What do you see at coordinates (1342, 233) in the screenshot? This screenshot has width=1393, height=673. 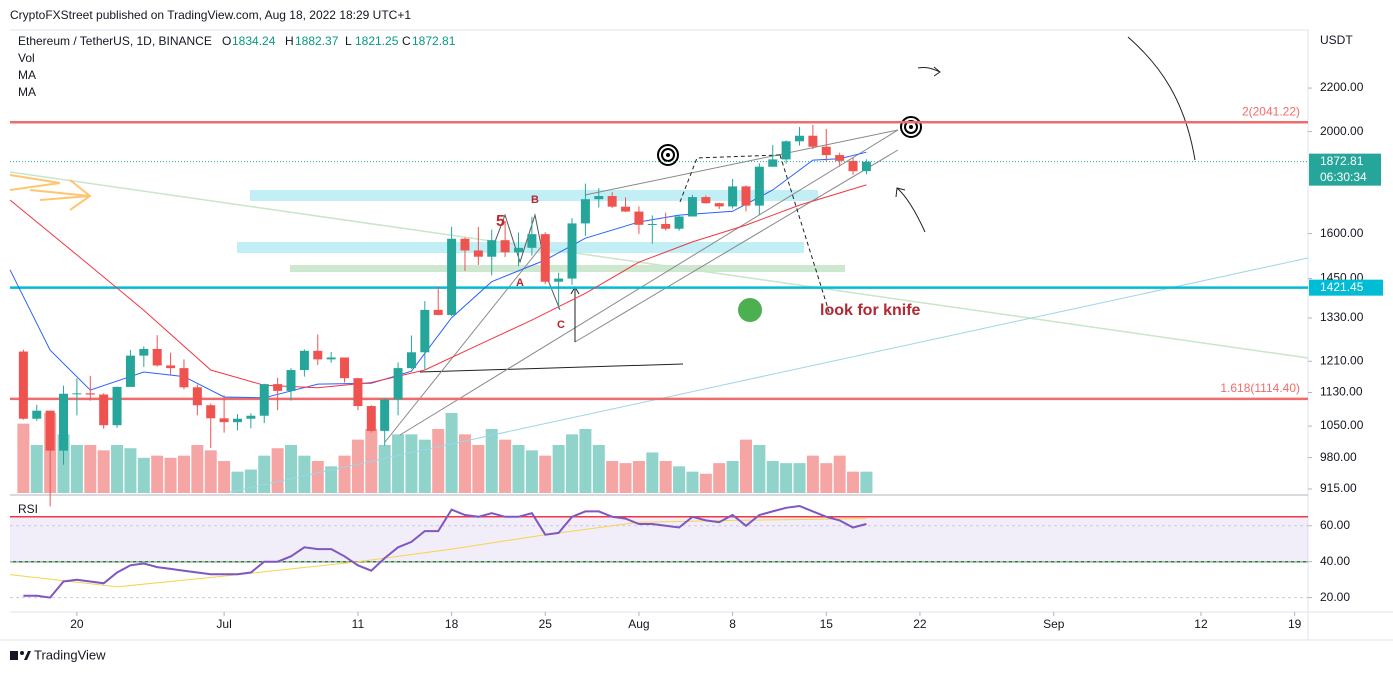 I see `y-tick-label: 1600.00` at bounding box center [1342, 233].